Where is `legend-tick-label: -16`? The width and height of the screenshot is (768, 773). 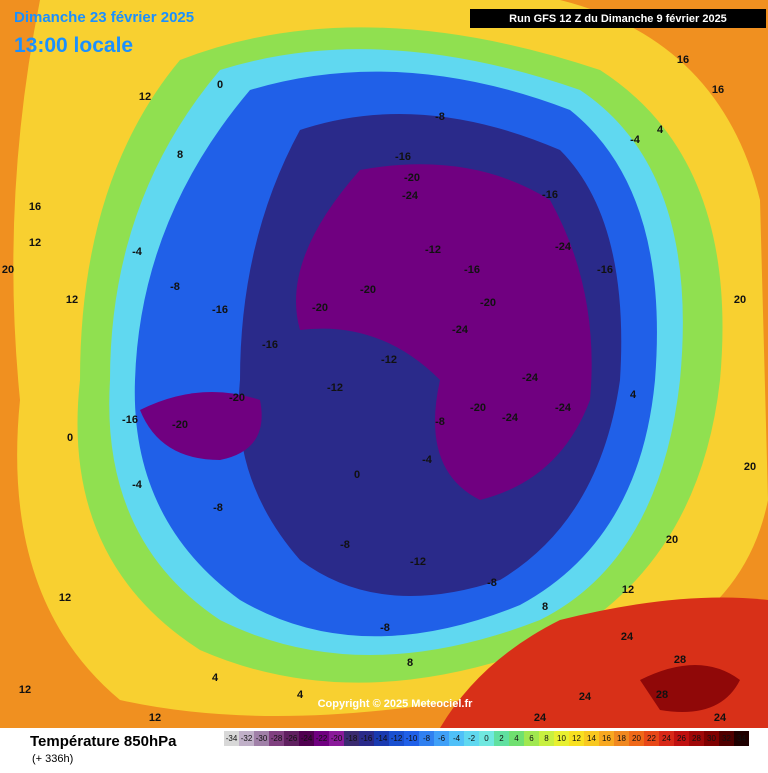
legend-tick-label: -16 is located at coordinates (367, 738).